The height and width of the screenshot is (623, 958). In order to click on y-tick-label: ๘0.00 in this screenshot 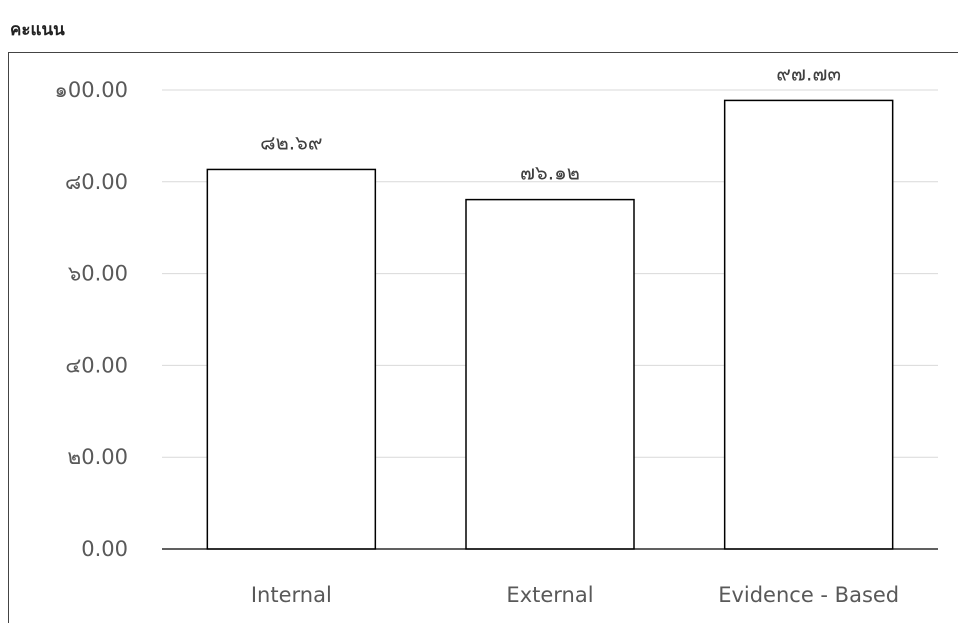, I will do `click(96, 182)`.